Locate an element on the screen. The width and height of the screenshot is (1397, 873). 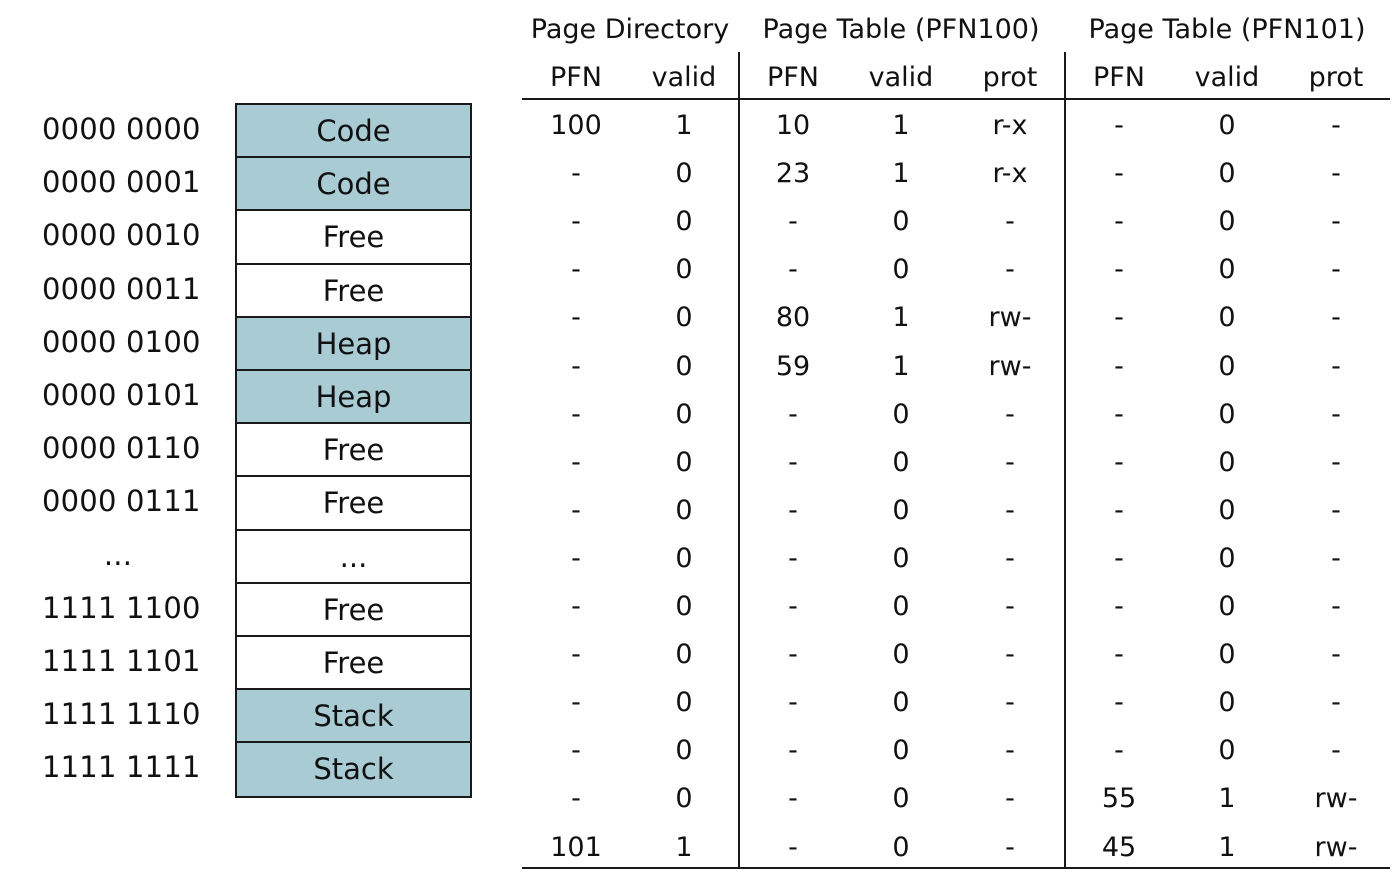
page-directory-title: Page Directory is located at coordinates (630, 29).